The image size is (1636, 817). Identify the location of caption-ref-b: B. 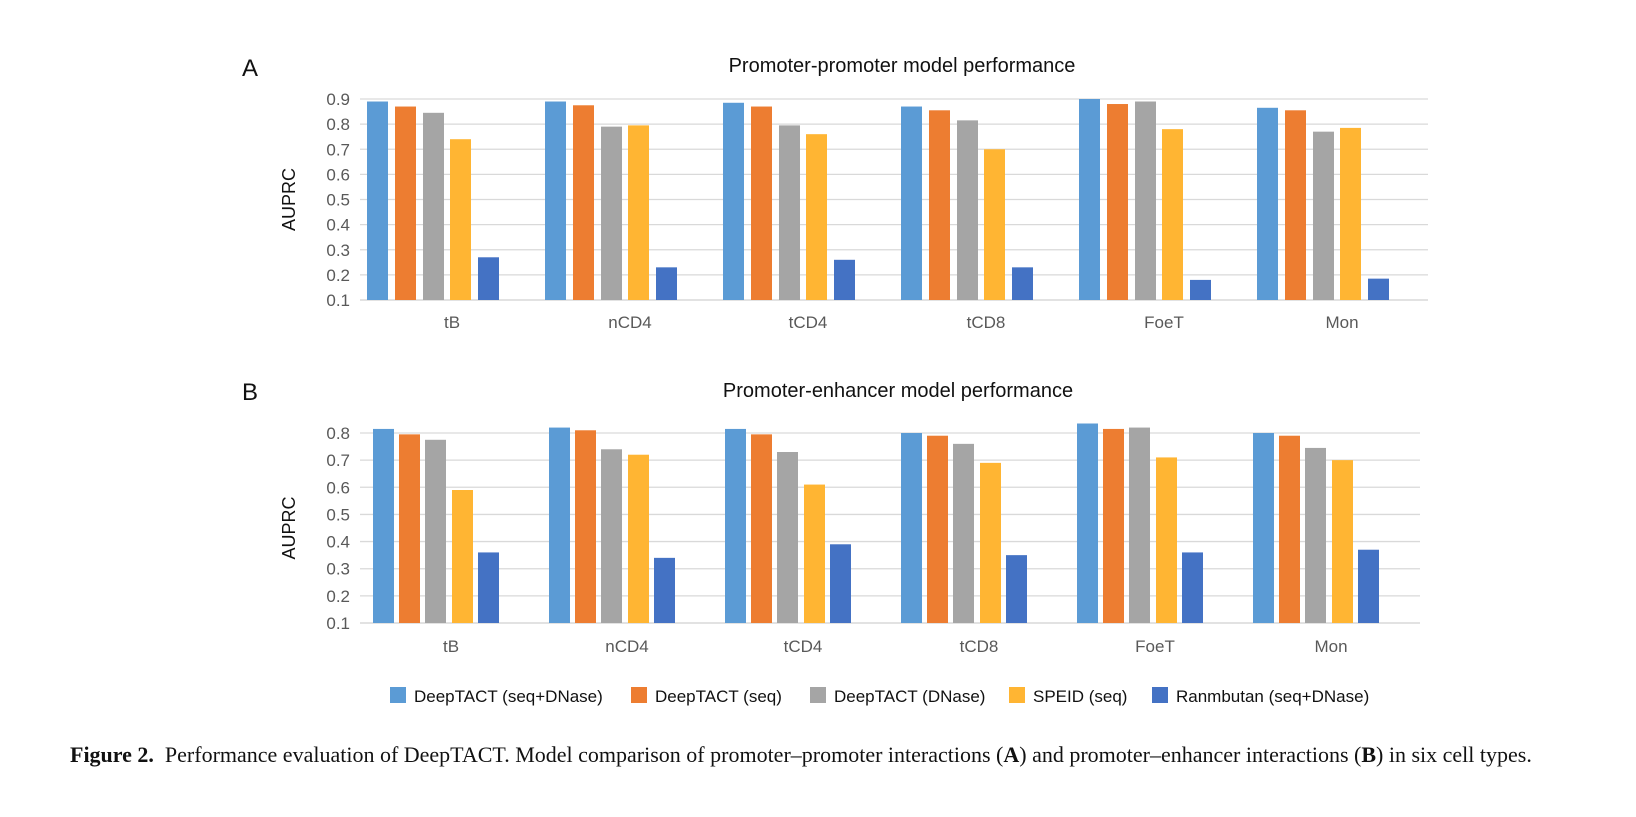
(1369, 754).